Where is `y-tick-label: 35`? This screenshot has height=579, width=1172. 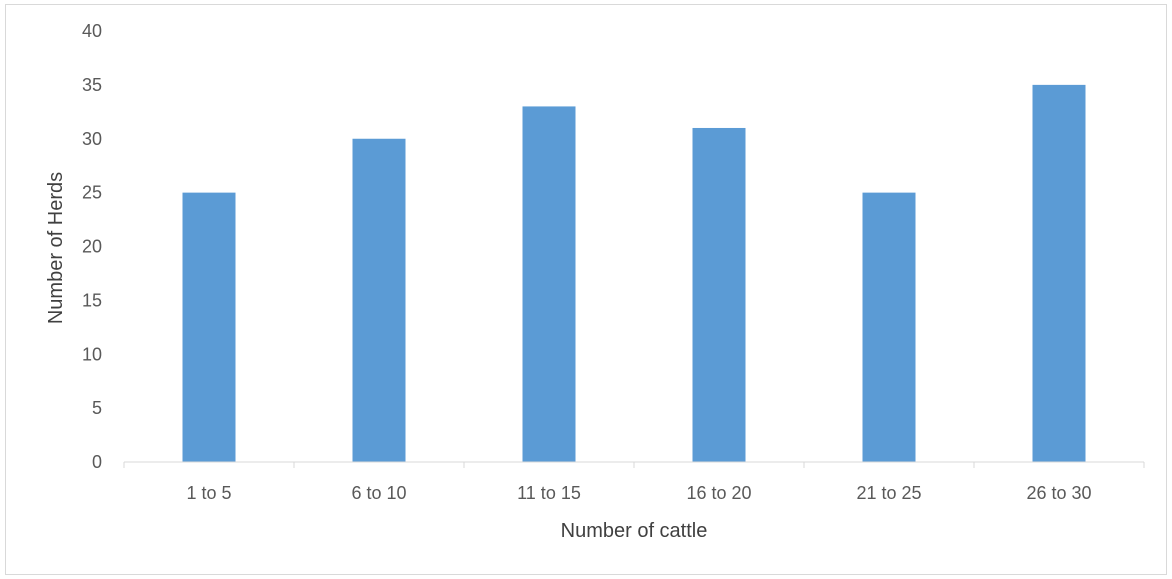
y-tick-label: 35 is located at coordinates (92, 85).